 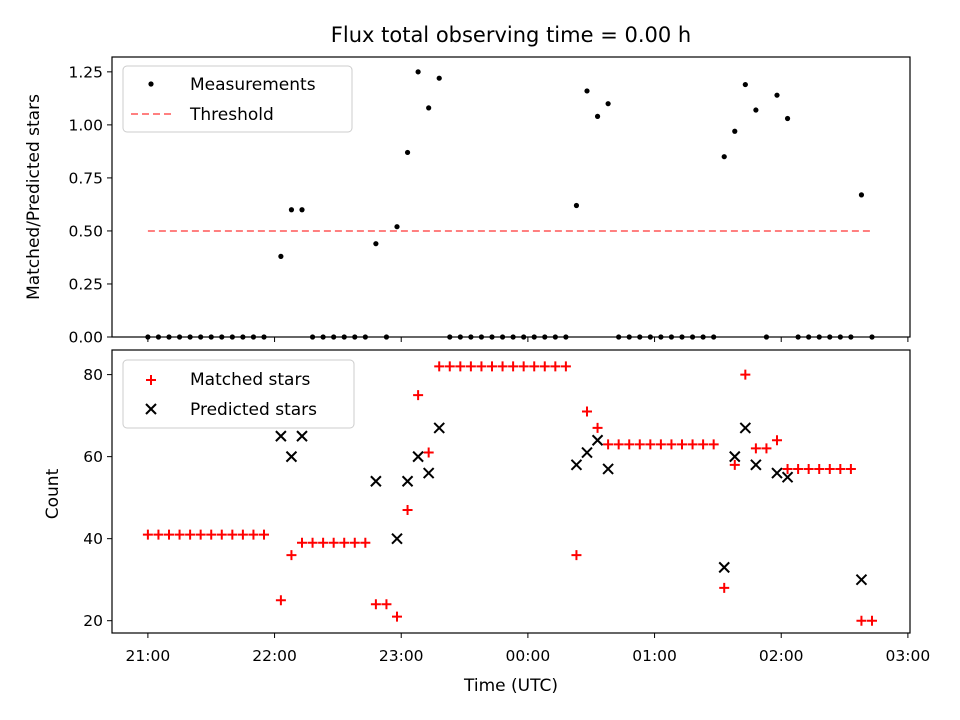 I want to click on time-x-tick-label: 22:00, so click(x=274, y=656).